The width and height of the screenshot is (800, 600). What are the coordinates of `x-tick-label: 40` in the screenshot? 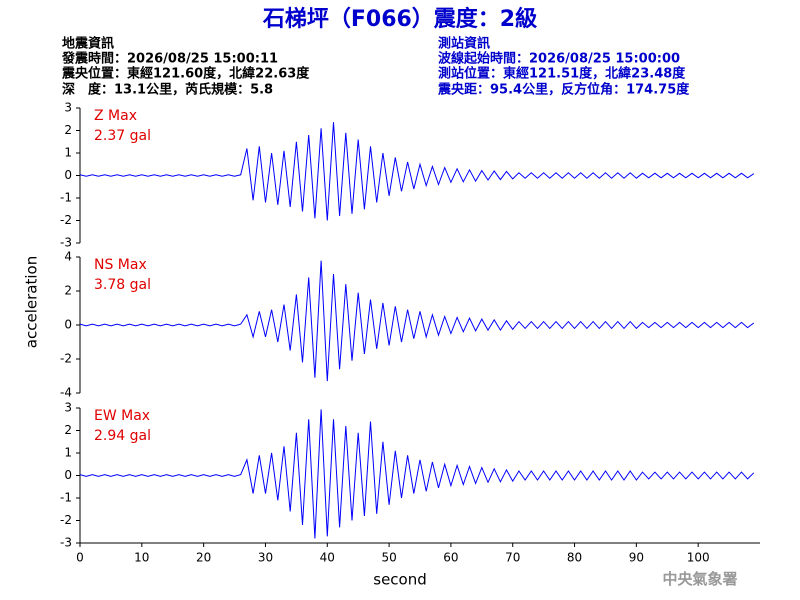 It's located at (327, 558).